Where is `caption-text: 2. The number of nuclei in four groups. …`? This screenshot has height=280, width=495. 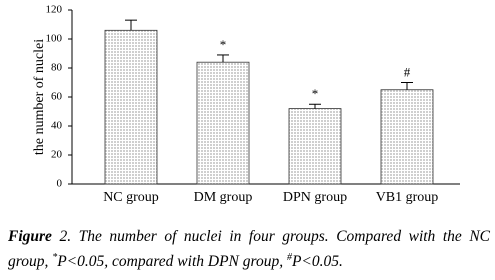 caption-text: 2. The number of nuclei in four groups. … is located at coordinates (249, 249).